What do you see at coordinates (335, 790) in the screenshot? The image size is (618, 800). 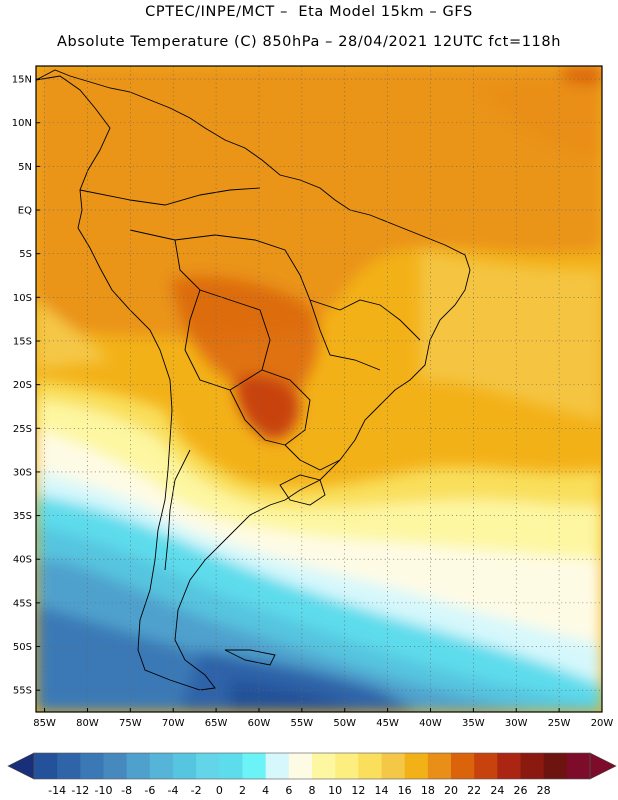 I see `colorbar-label: 10` at bounding box center [335, 790].